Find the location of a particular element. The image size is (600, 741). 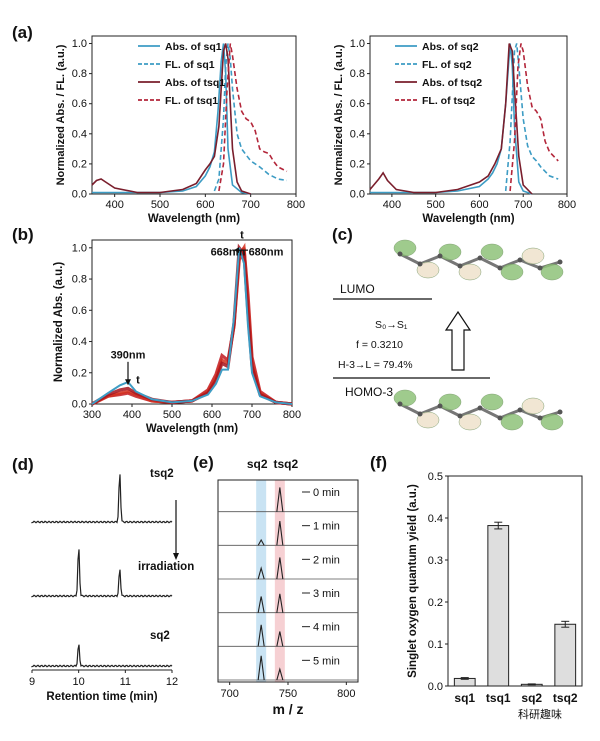

panel-a2-xtick-label: 600 is located at coordinates (479, 205).